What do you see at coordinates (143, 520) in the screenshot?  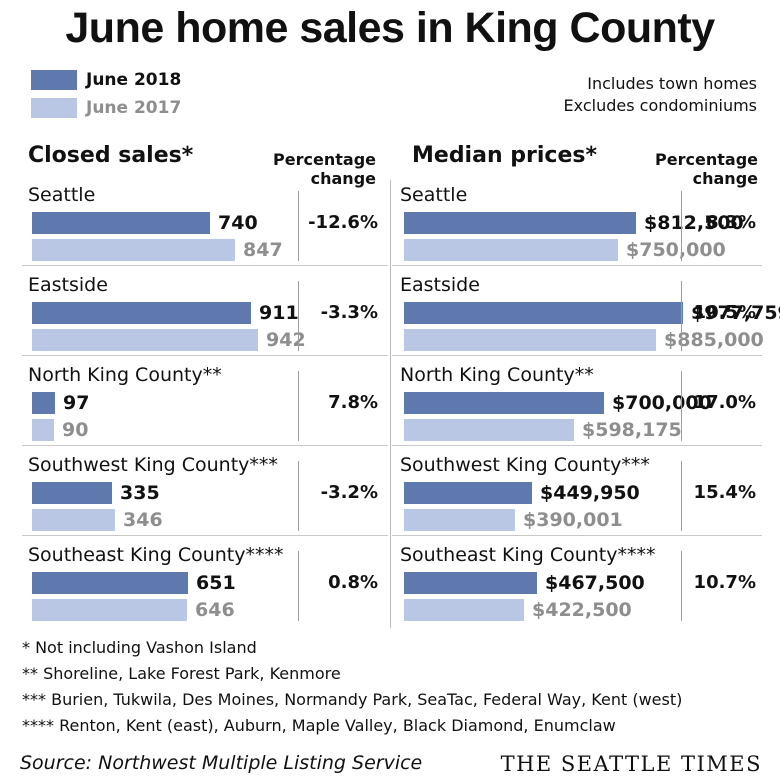 I see `data-label-2017: 346` at bounding box center [143, 520].